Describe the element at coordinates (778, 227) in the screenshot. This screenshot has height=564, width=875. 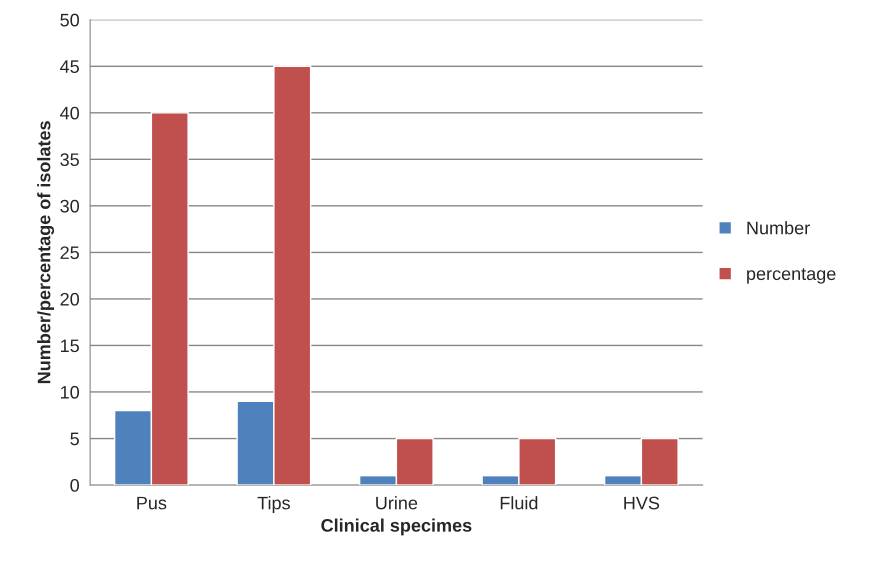
I see `legend-label: Number` at that location.